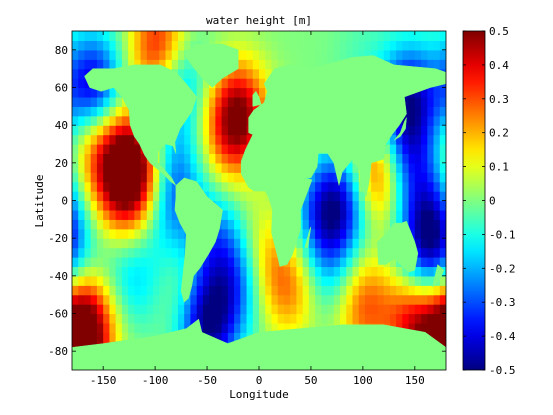  I want to click on x-tick-label: 0, so click(259, 380).